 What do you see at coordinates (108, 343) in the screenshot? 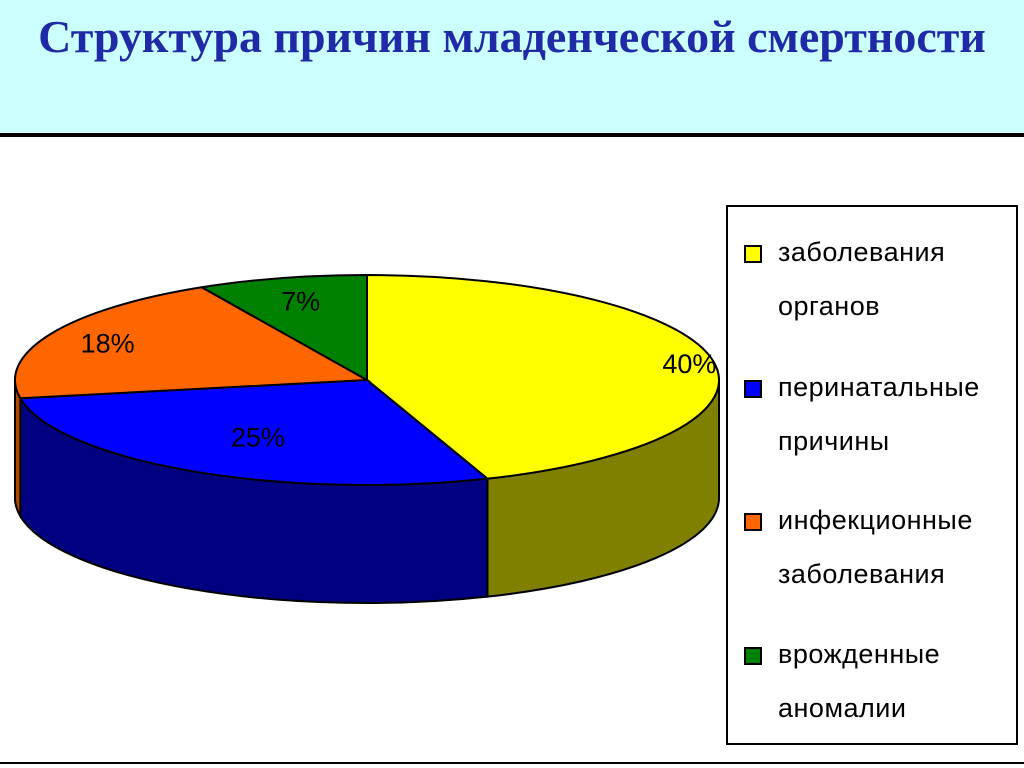
I see `slice-label-2: 18%` at bounding box center [108, 343].